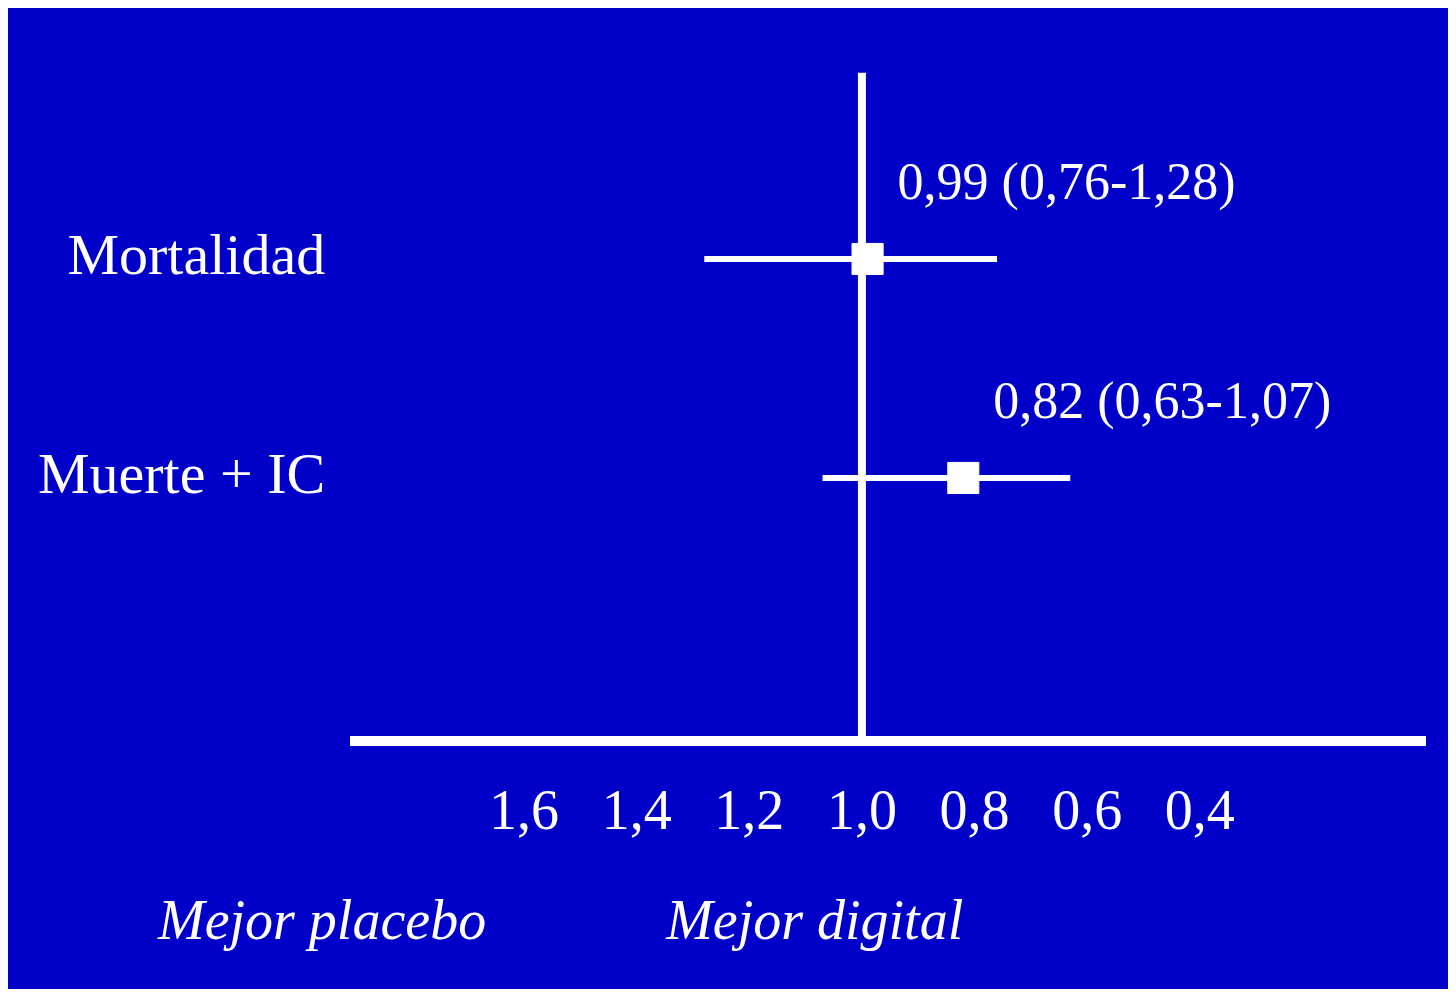  I want to click on x-tick-label: 0,6, so click(1087, 810).